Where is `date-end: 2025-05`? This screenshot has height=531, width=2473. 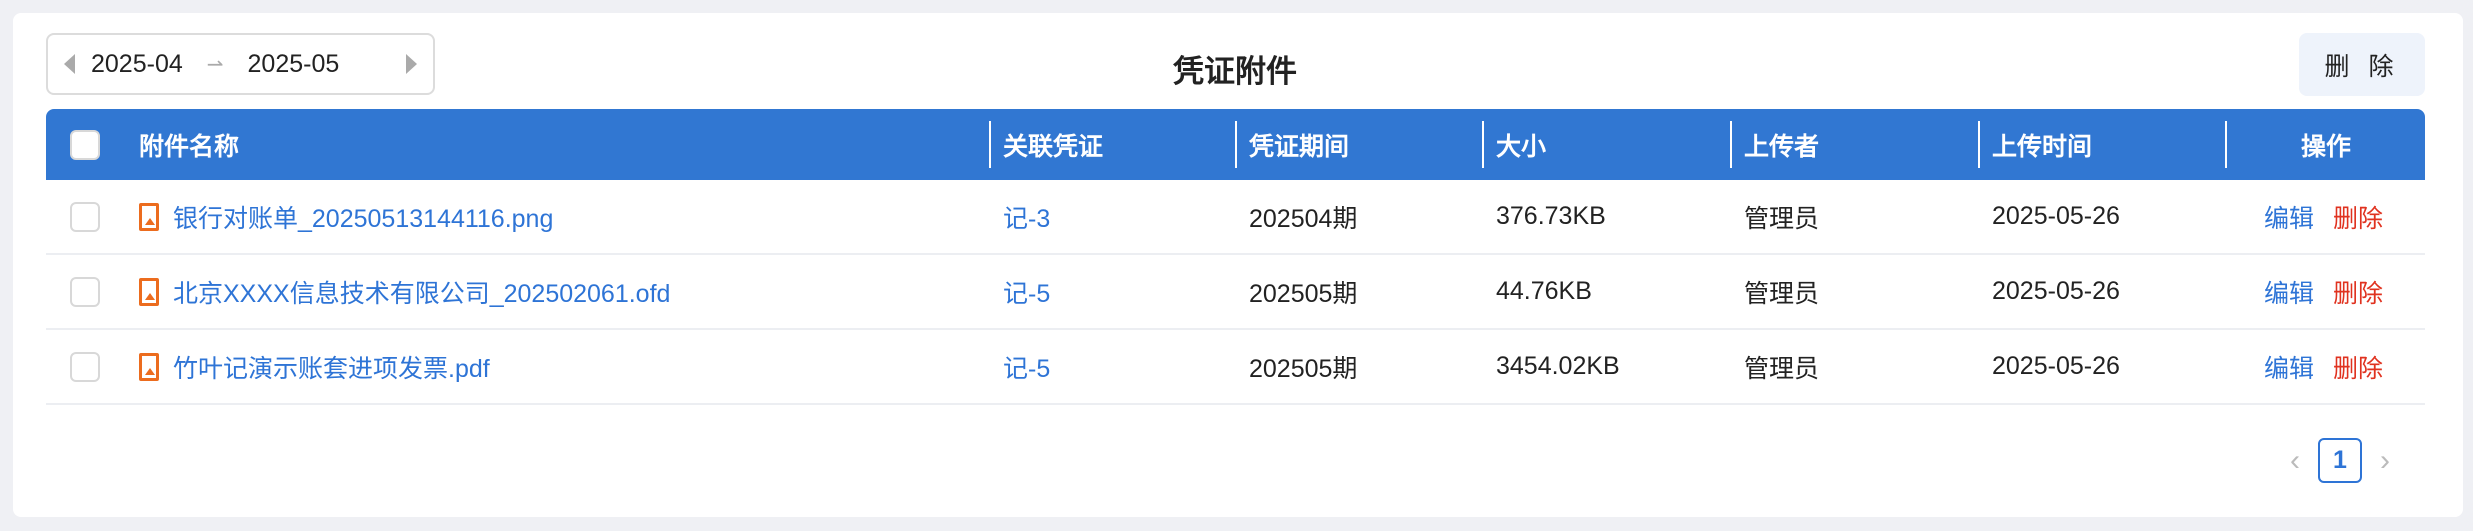 date-end: 2025-05 is located at coordinates (293, 63).